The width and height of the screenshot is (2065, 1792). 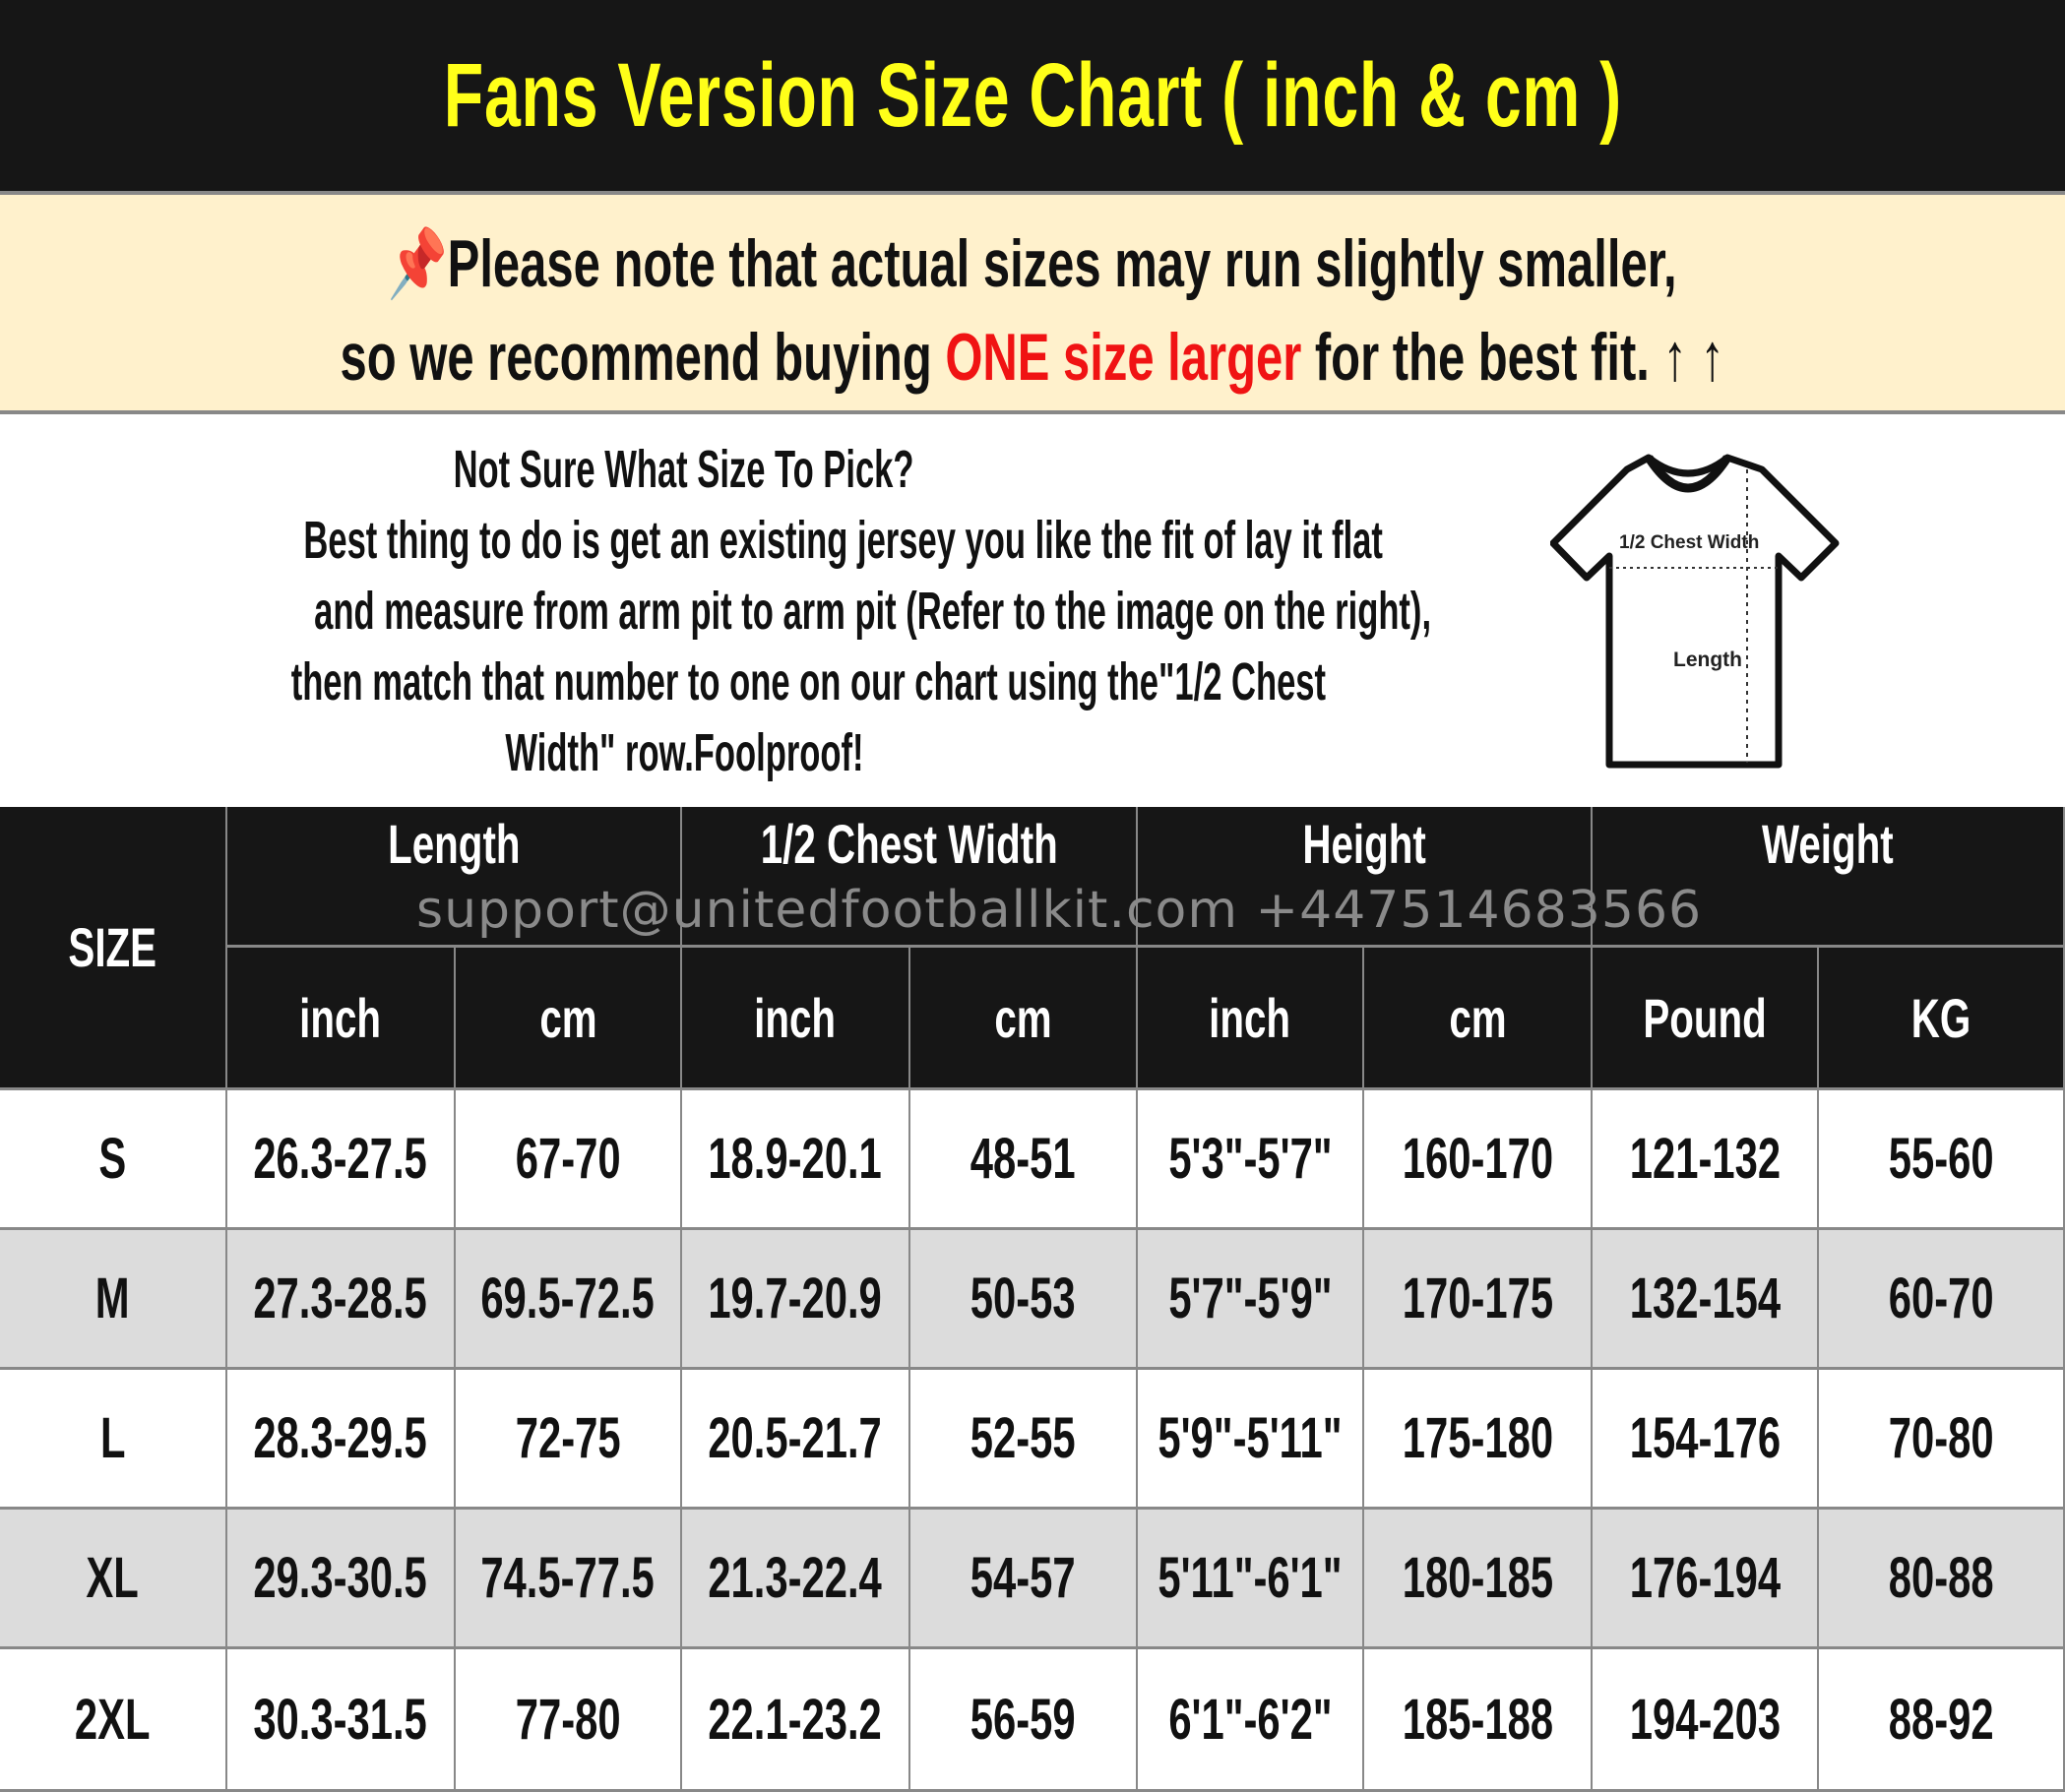 I want to click on group-header: Height, so click(x=1365, y=878).